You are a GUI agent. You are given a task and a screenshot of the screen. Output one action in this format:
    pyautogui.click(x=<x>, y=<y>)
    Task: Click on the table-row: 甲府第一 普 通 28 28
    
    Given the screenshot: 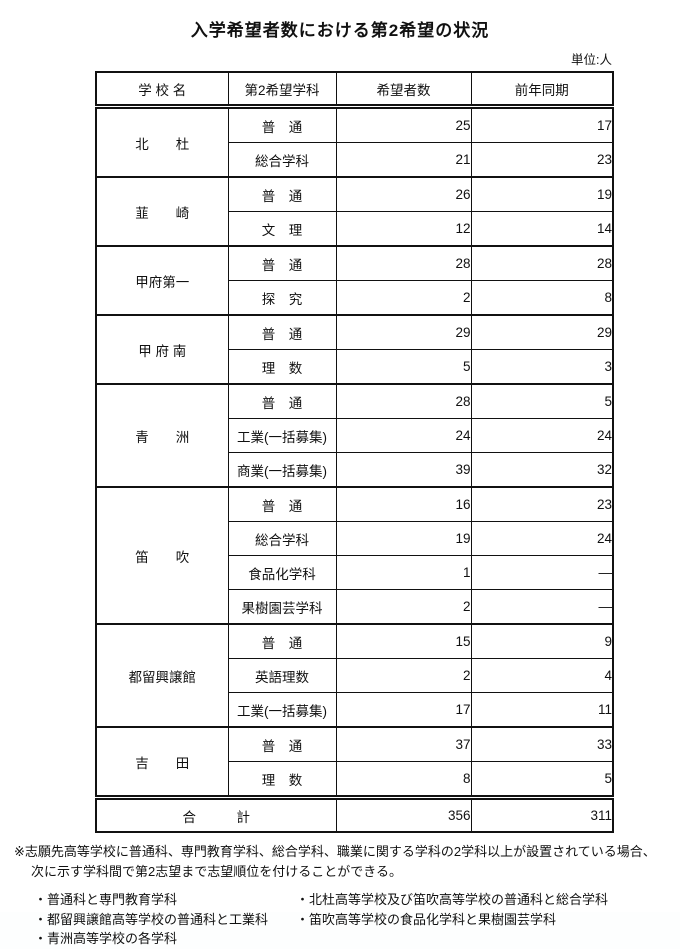 What is the action you would take?
    pyautogui.click(x=354, y=280)
    